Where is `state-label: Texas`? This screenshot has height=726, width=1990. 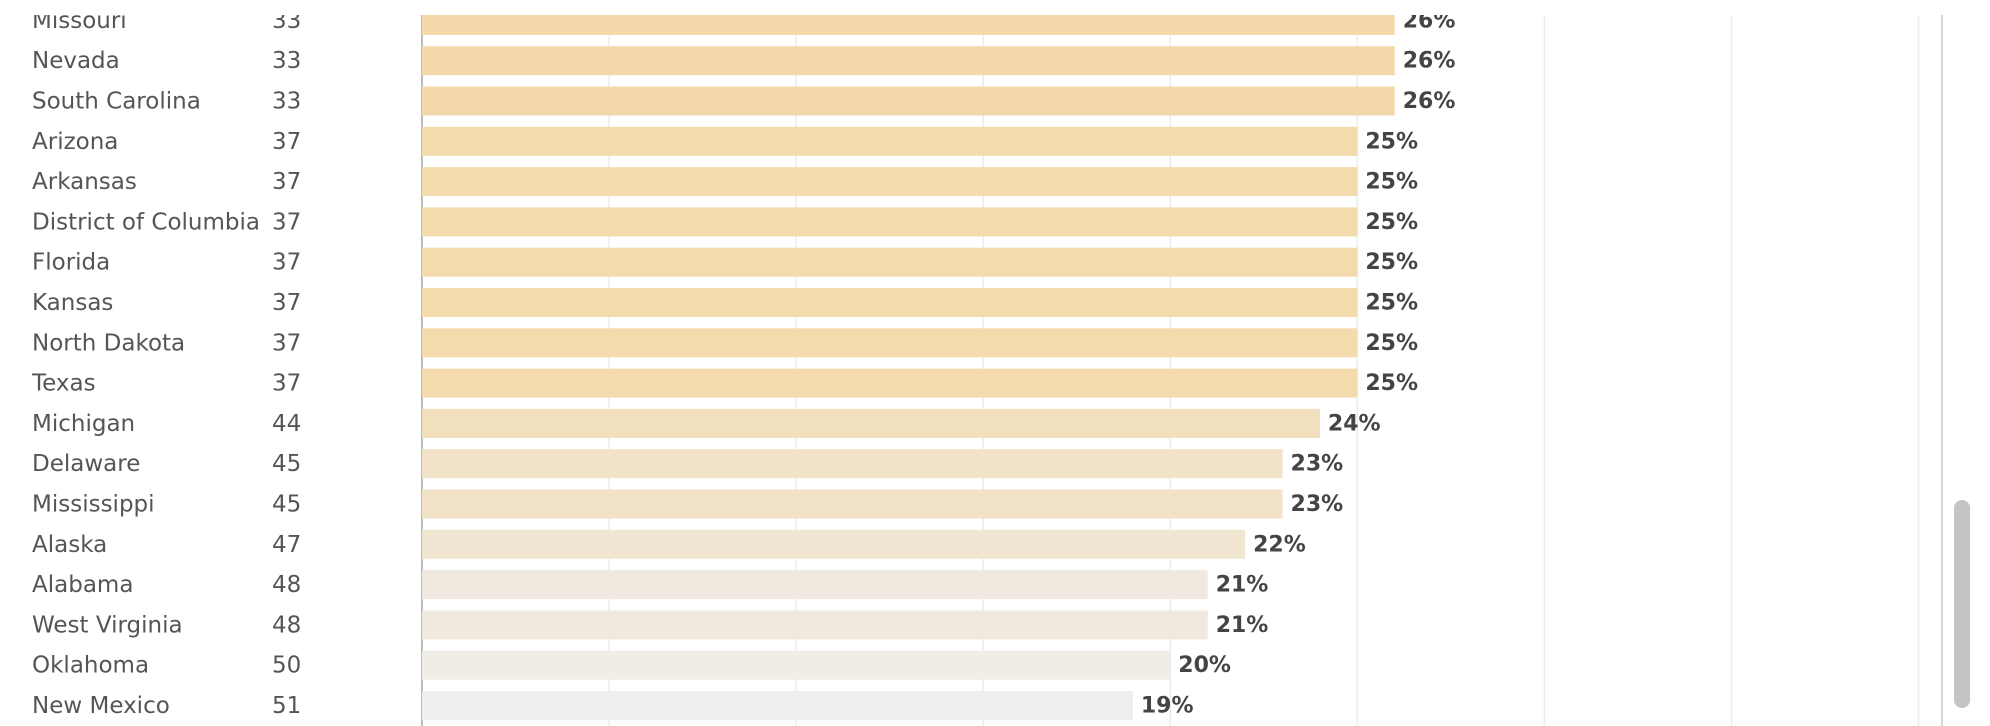
state-label: Texas is located at coordinates (63, 384).